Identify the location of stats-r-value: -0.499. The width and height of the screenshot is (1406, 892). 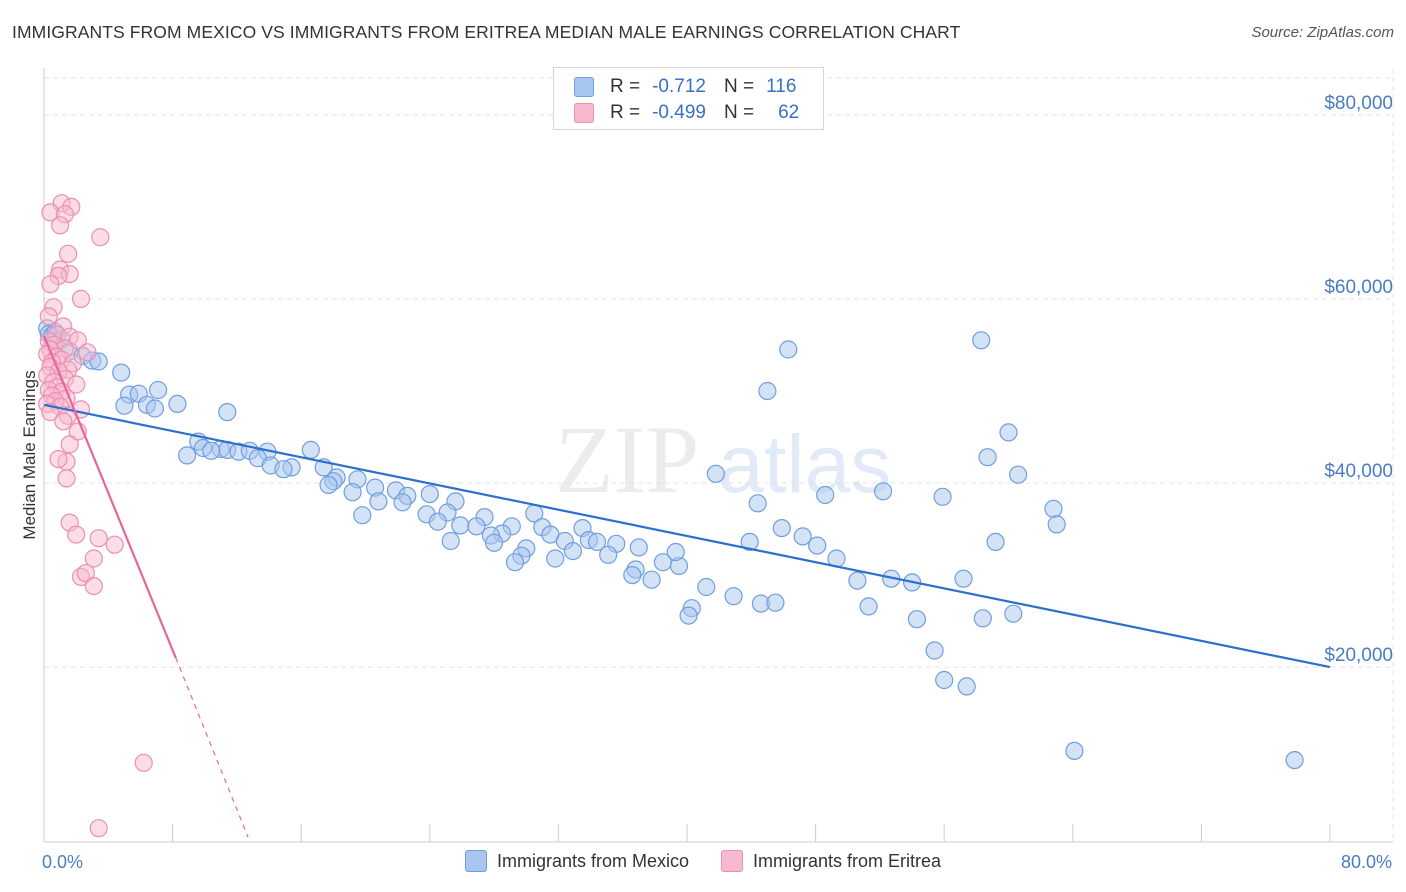
(679, 112).